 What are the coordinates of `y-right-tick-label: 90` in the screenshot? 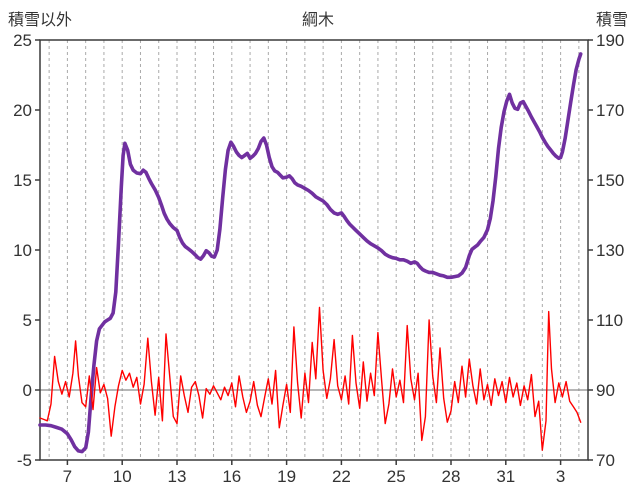 It's located at (605, 390).